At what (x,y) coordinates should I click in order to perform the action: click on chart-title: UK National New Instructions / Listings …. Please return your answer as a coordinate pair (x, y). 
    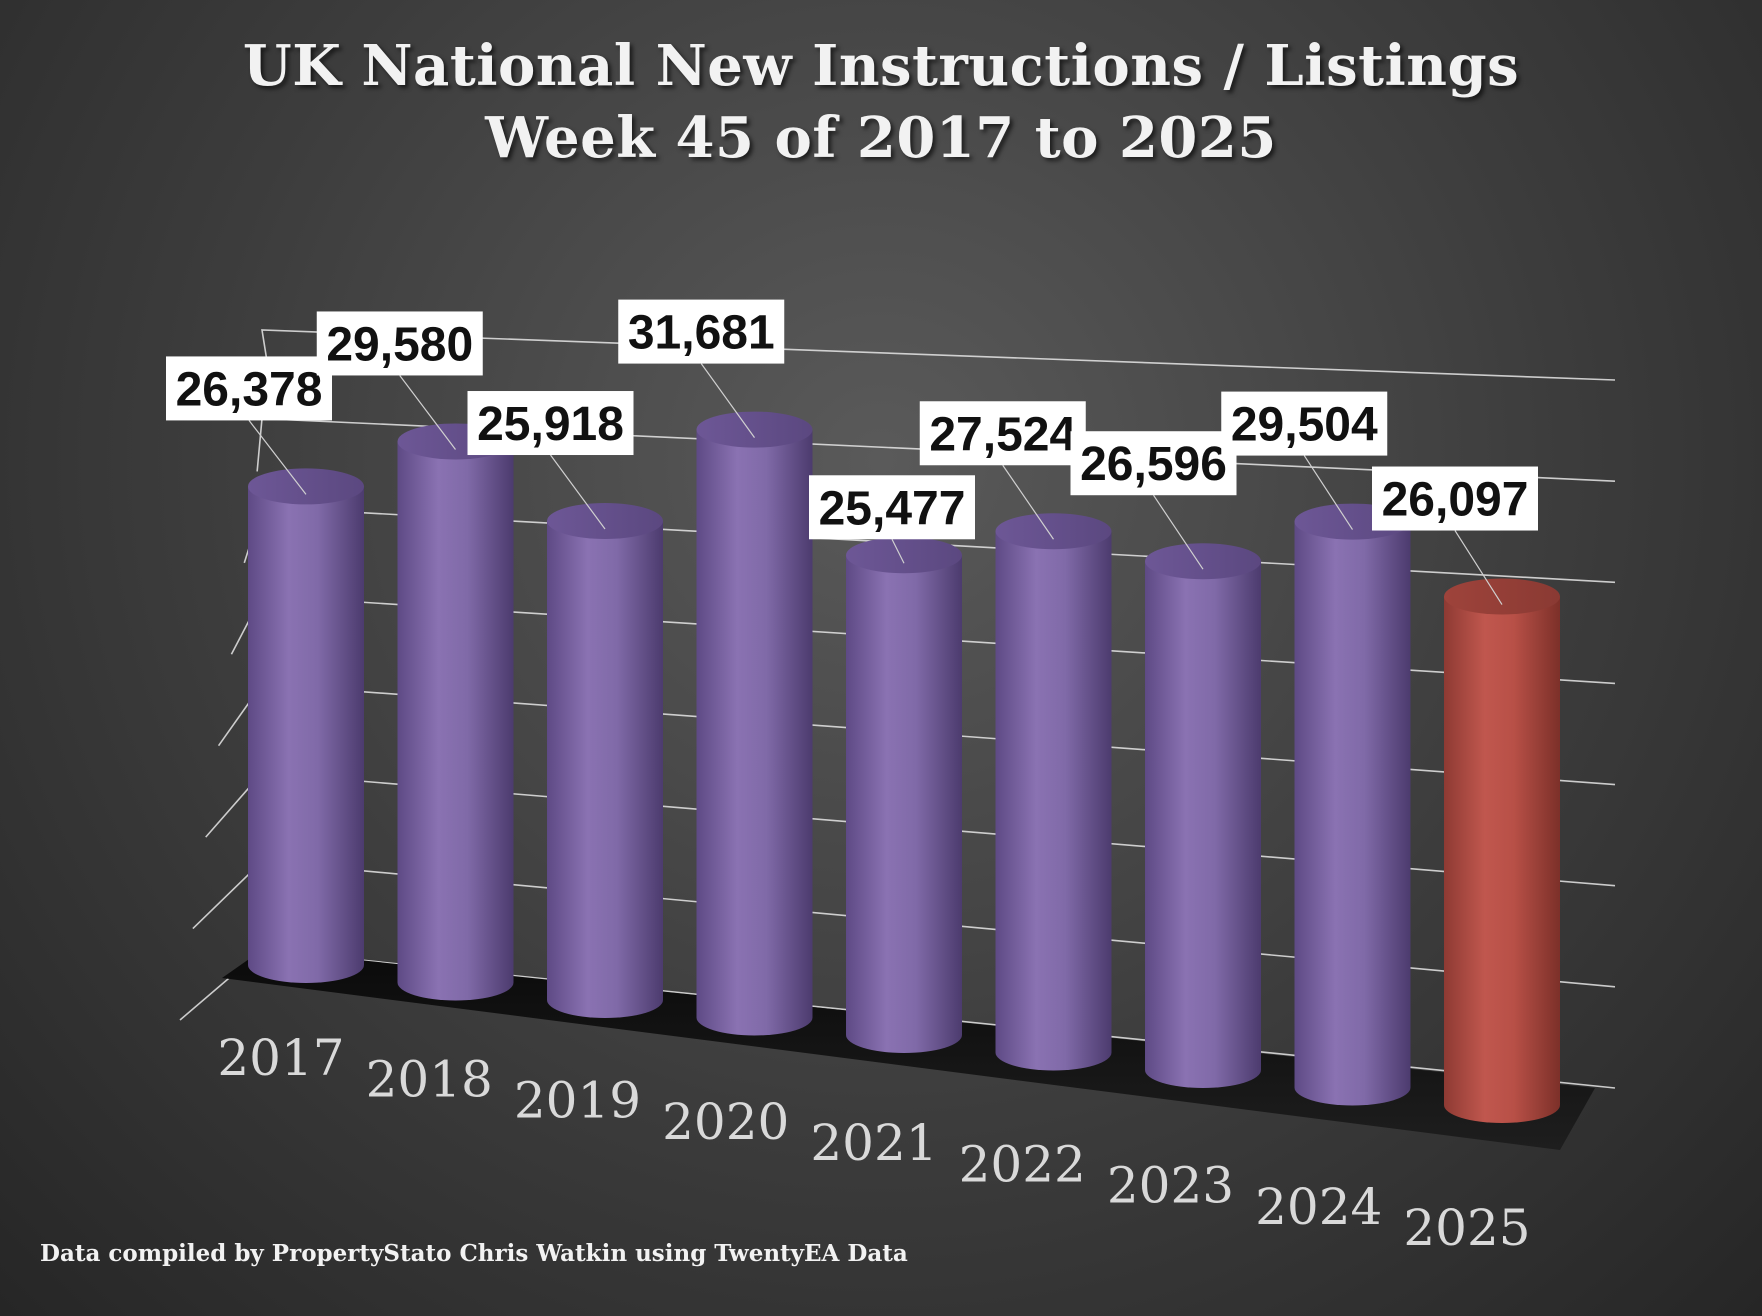
    Looking at the image, I should click on (881, 102).